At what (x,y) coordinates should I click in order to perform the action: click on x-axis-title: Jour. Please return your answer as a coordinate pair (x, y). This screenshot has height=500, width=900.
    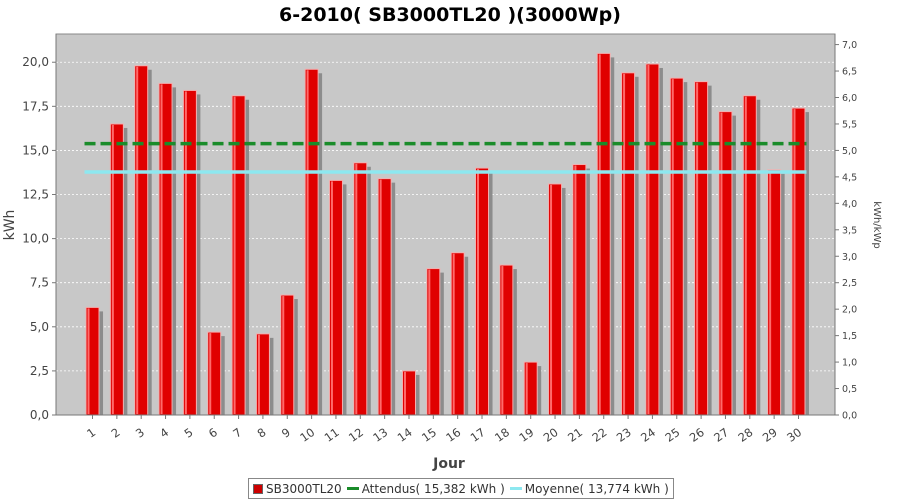
    Looking at the image, I should click on (448, 464).